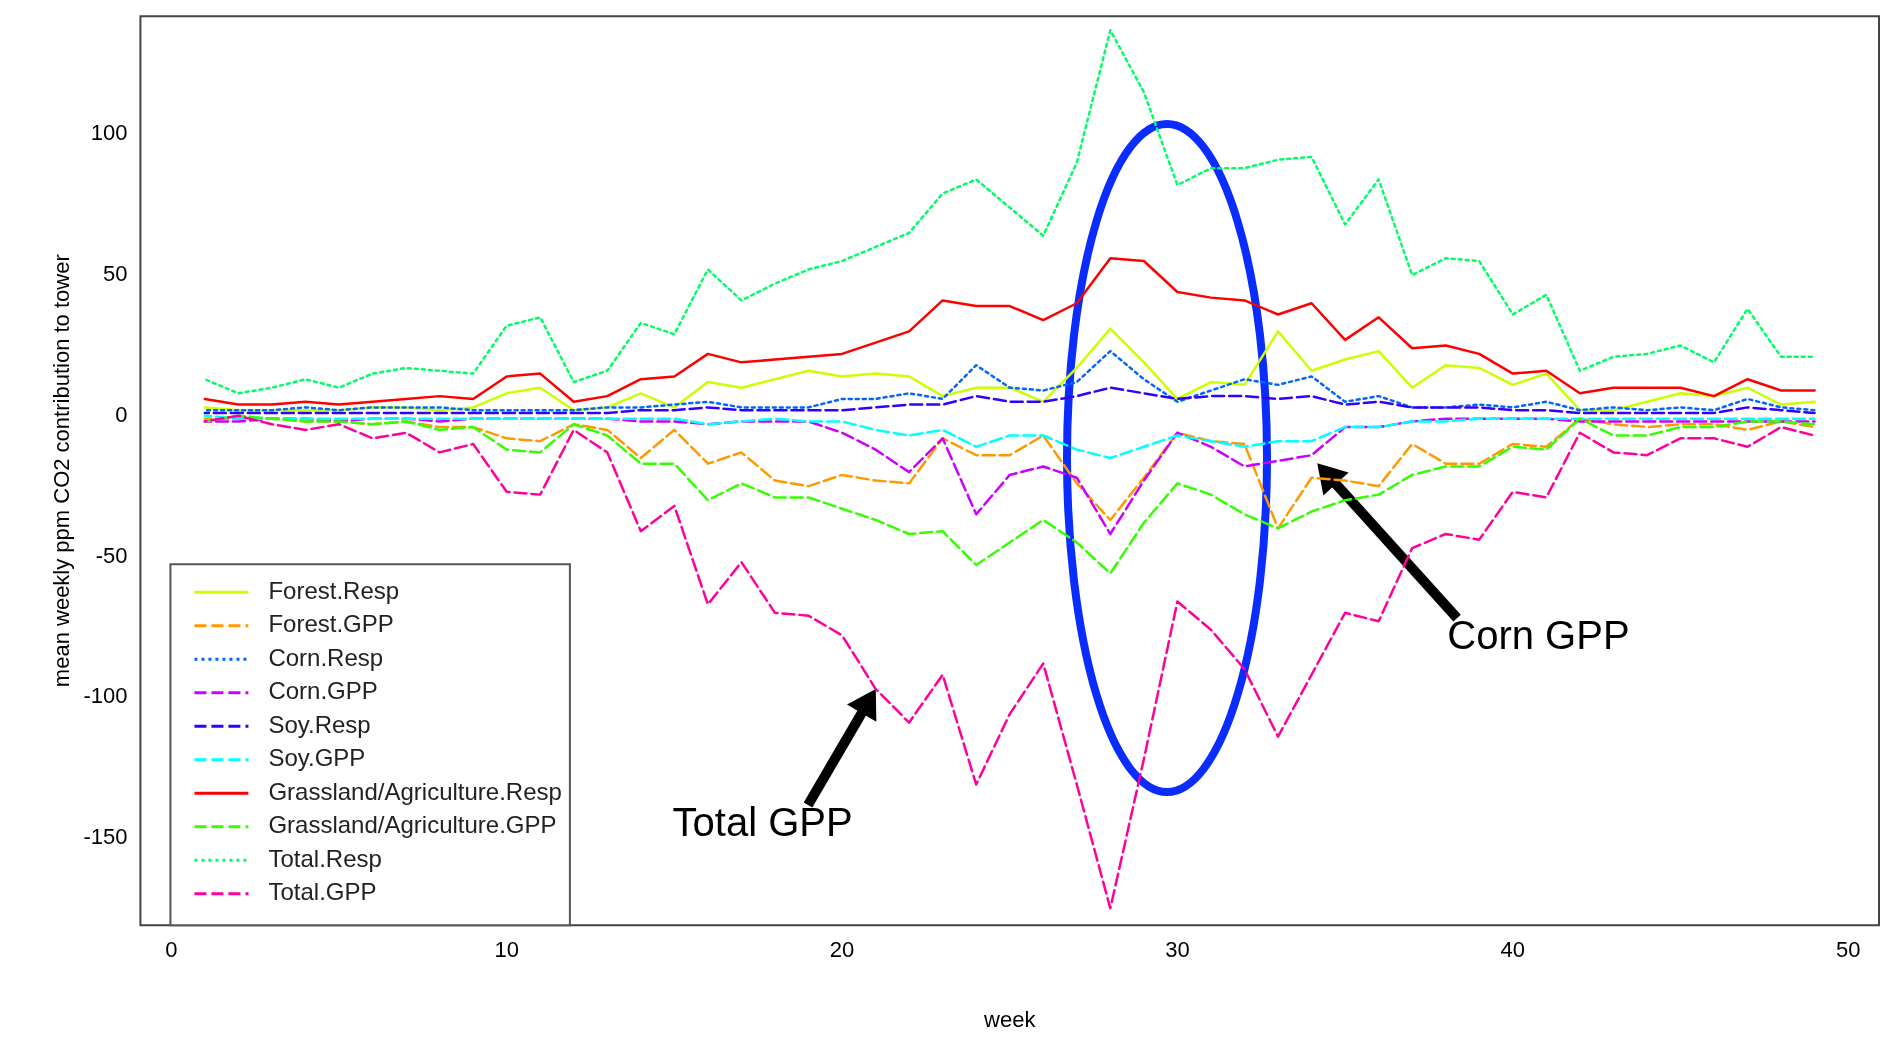  Describe the element at coordinates (115, 274) in the screenshot. I see `y-tick-label: 50` at that location.